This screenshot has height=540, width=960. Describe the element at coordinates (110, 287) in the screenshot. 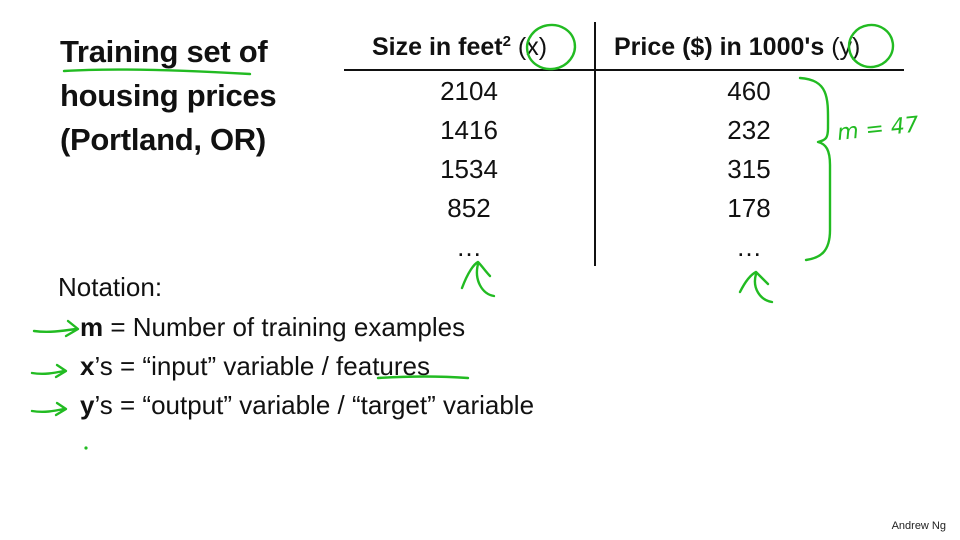

I see `notation-heading: Notation:` at that location.